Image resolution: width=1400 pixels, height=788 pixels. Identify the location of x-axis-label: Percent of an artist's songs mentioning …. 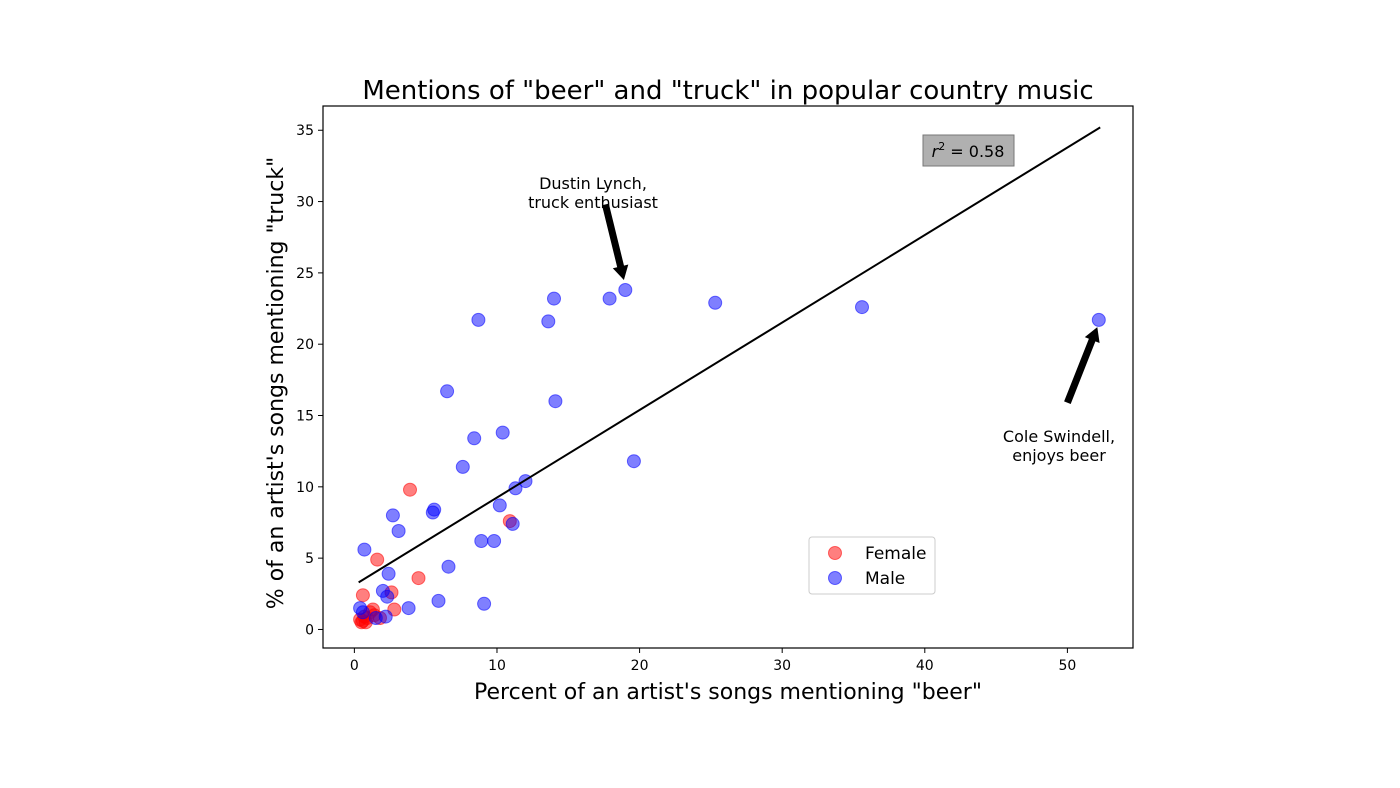
(728, 692).